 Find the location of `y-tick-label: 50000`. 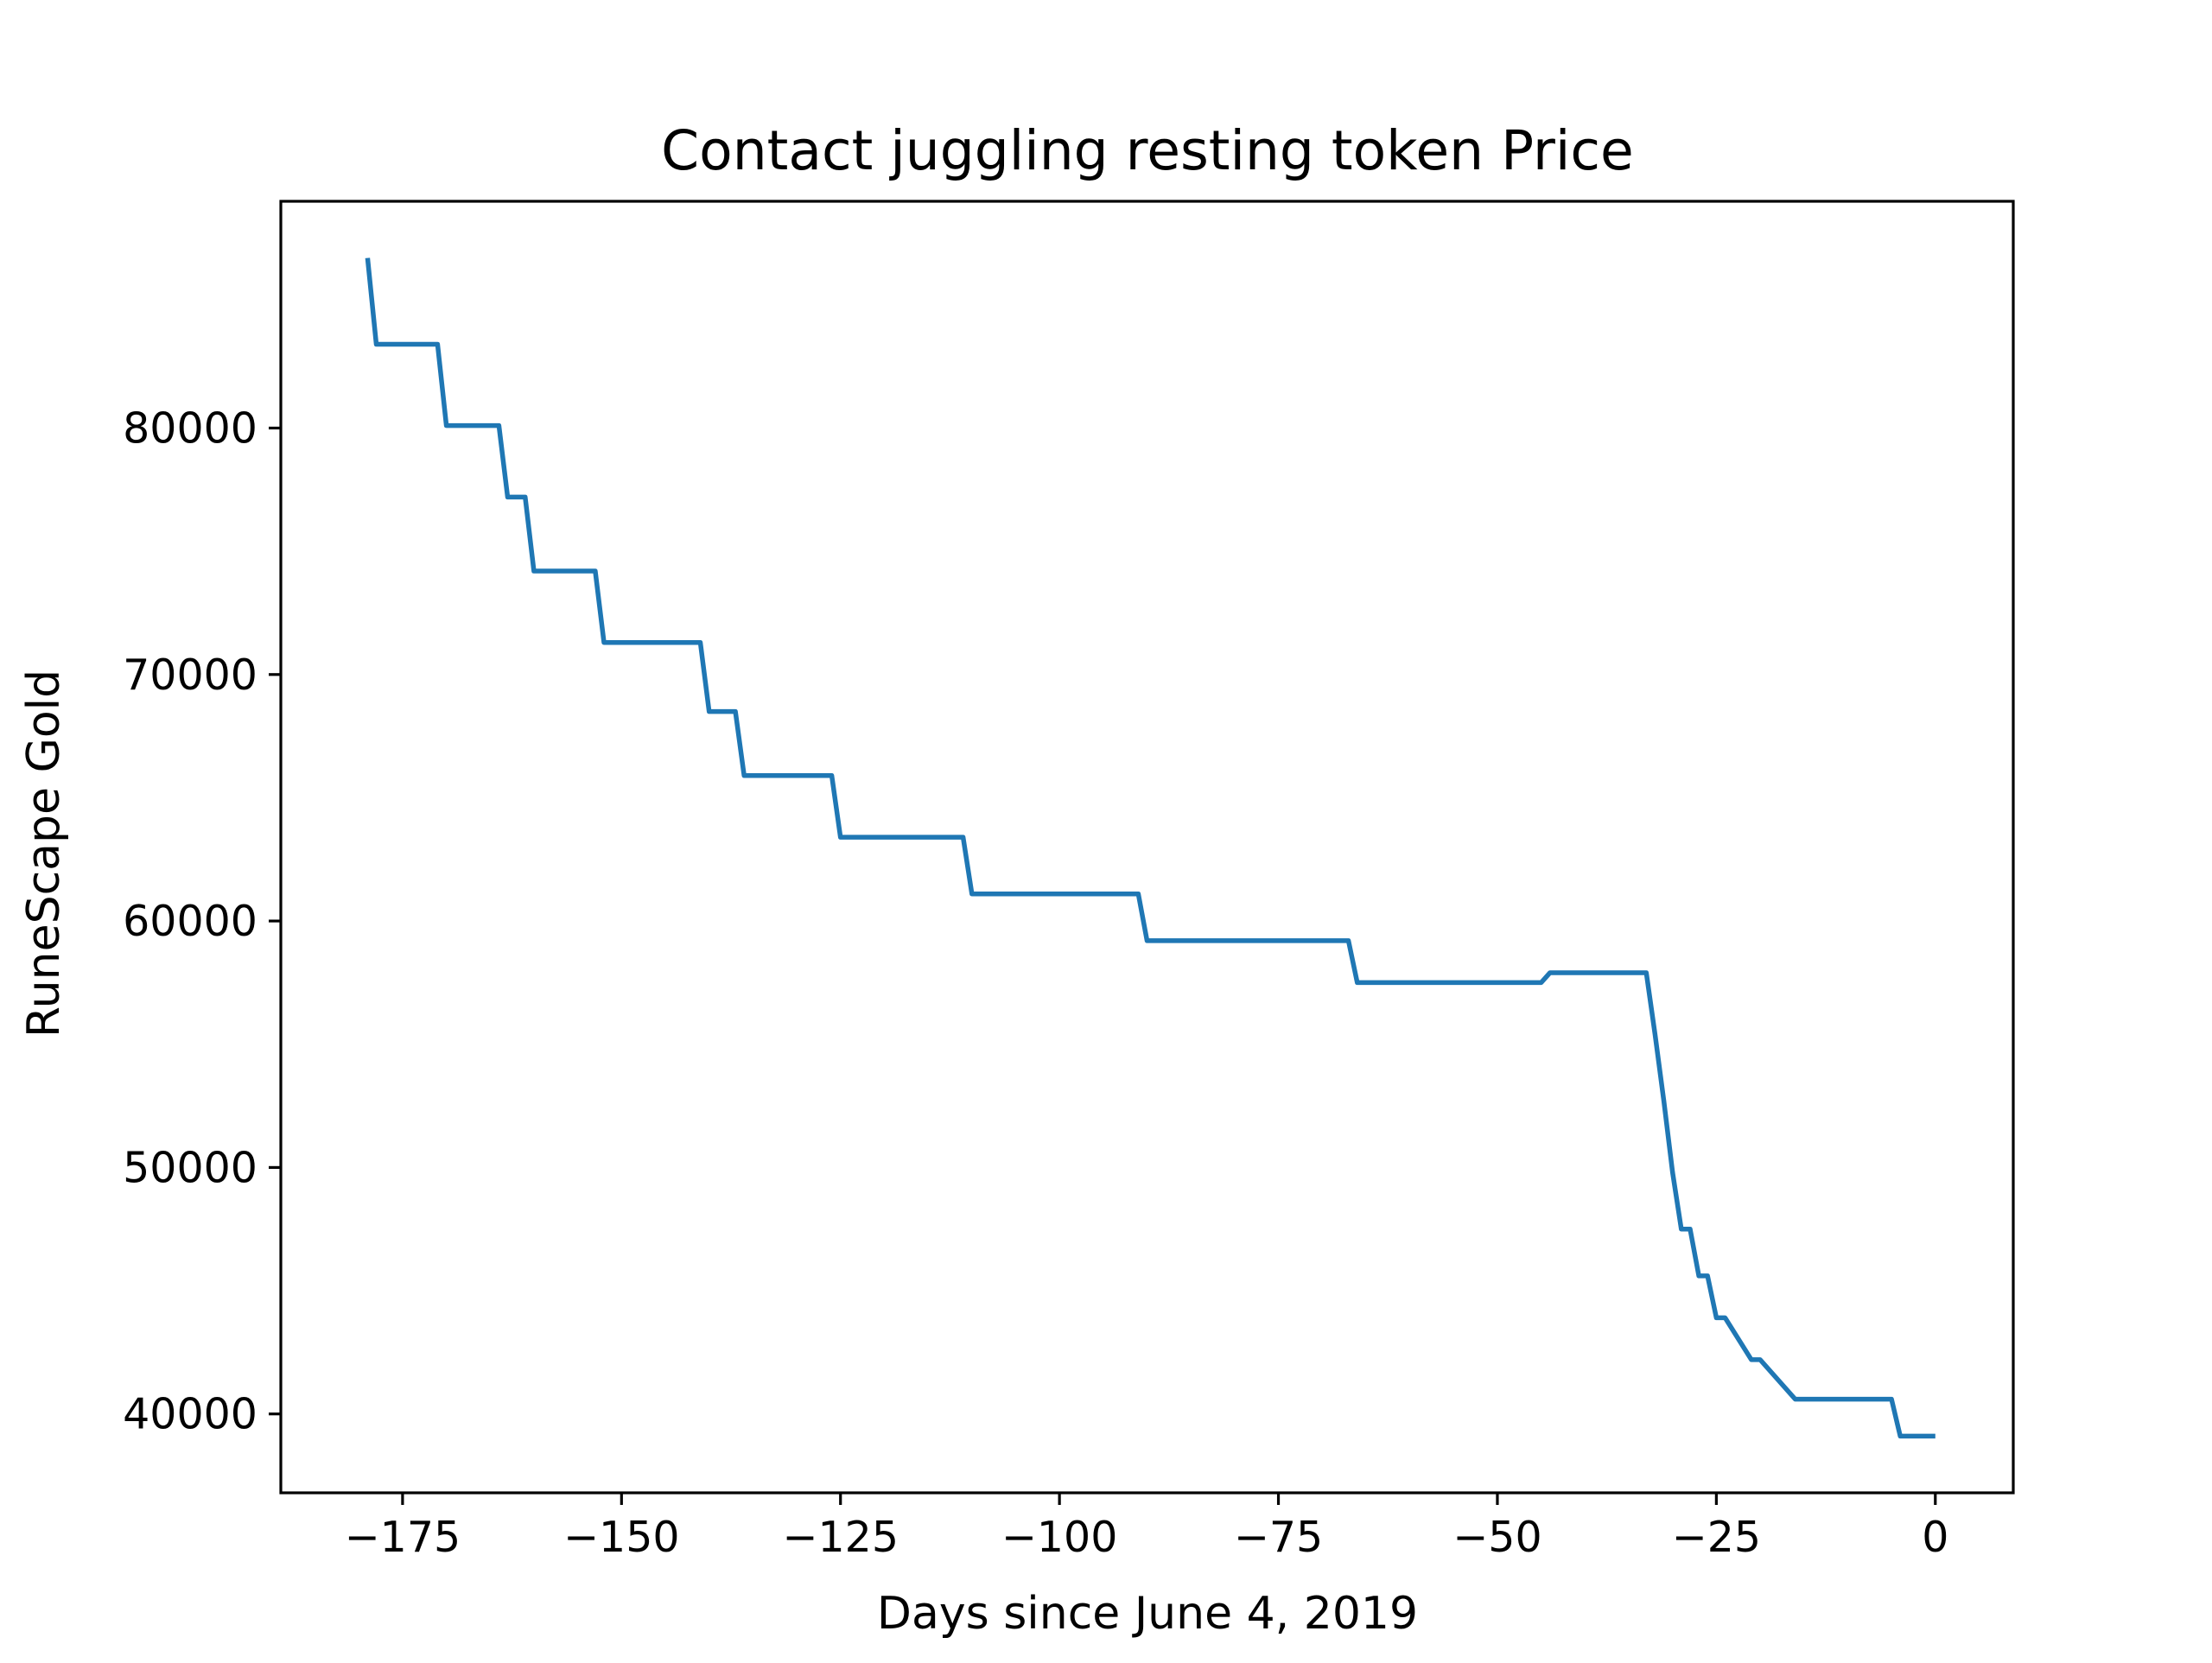

y-tick-label: 50000 is located at coordinates (190, 1168).